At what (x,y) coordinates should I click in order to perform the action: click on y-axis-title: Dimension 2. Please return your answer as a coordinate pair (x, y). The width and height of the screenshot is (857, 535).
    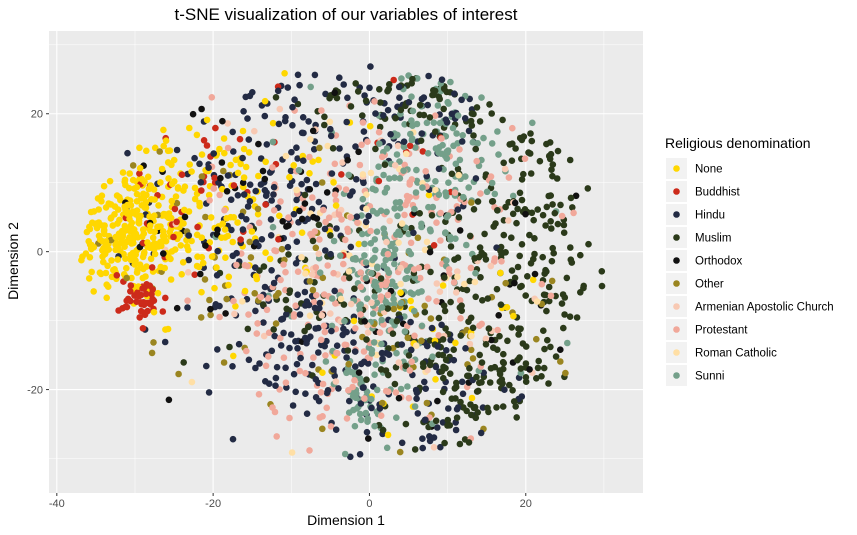
    Looking at the image, I should click on (13, 261).